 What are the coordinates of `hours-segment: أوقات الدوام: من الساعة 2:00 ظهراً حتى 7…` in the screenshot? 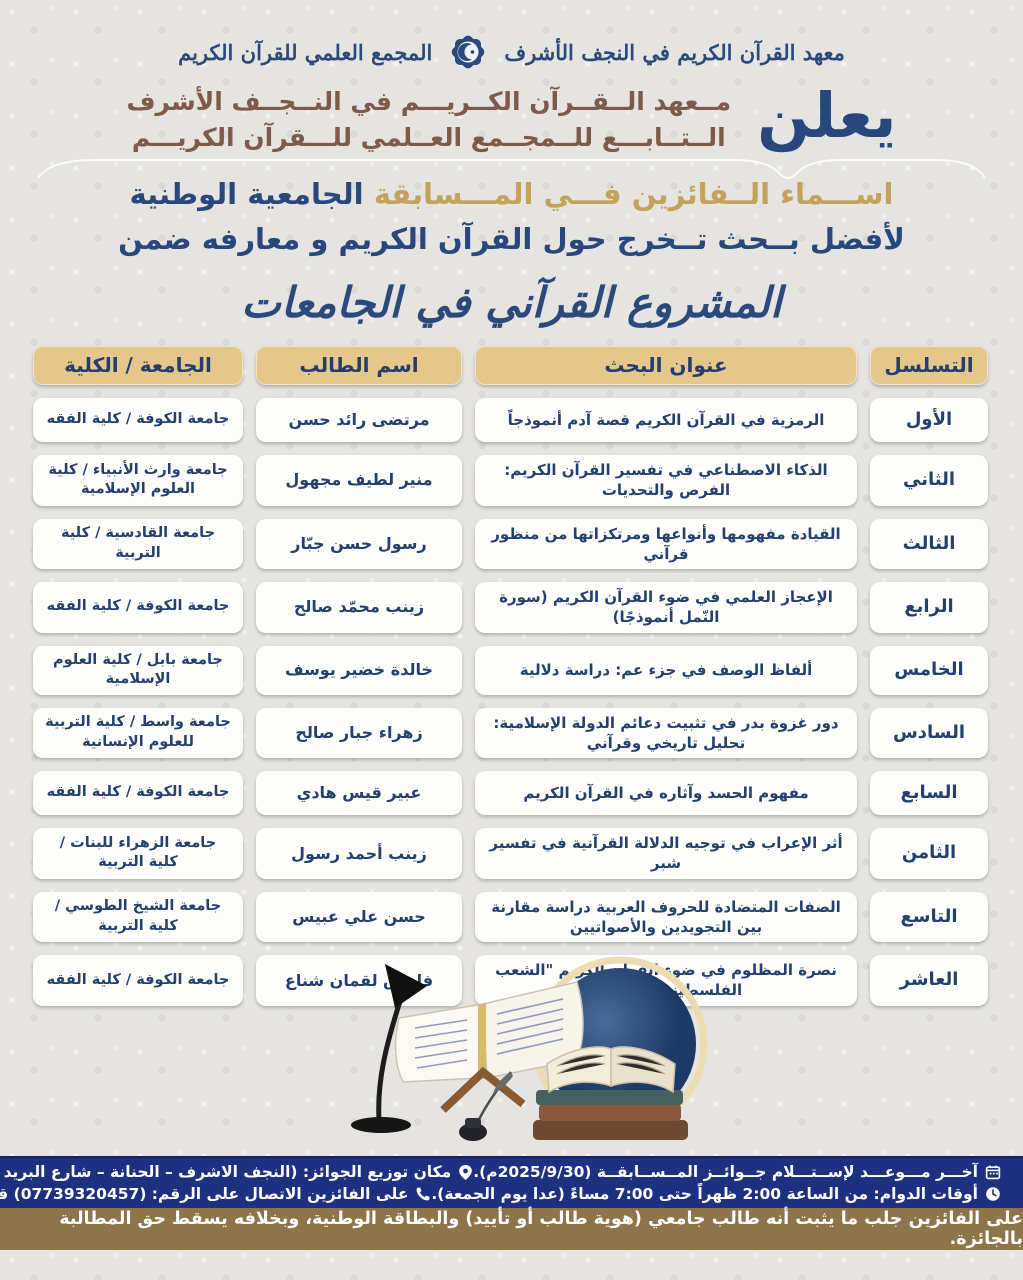 It's located at (716, 1194).